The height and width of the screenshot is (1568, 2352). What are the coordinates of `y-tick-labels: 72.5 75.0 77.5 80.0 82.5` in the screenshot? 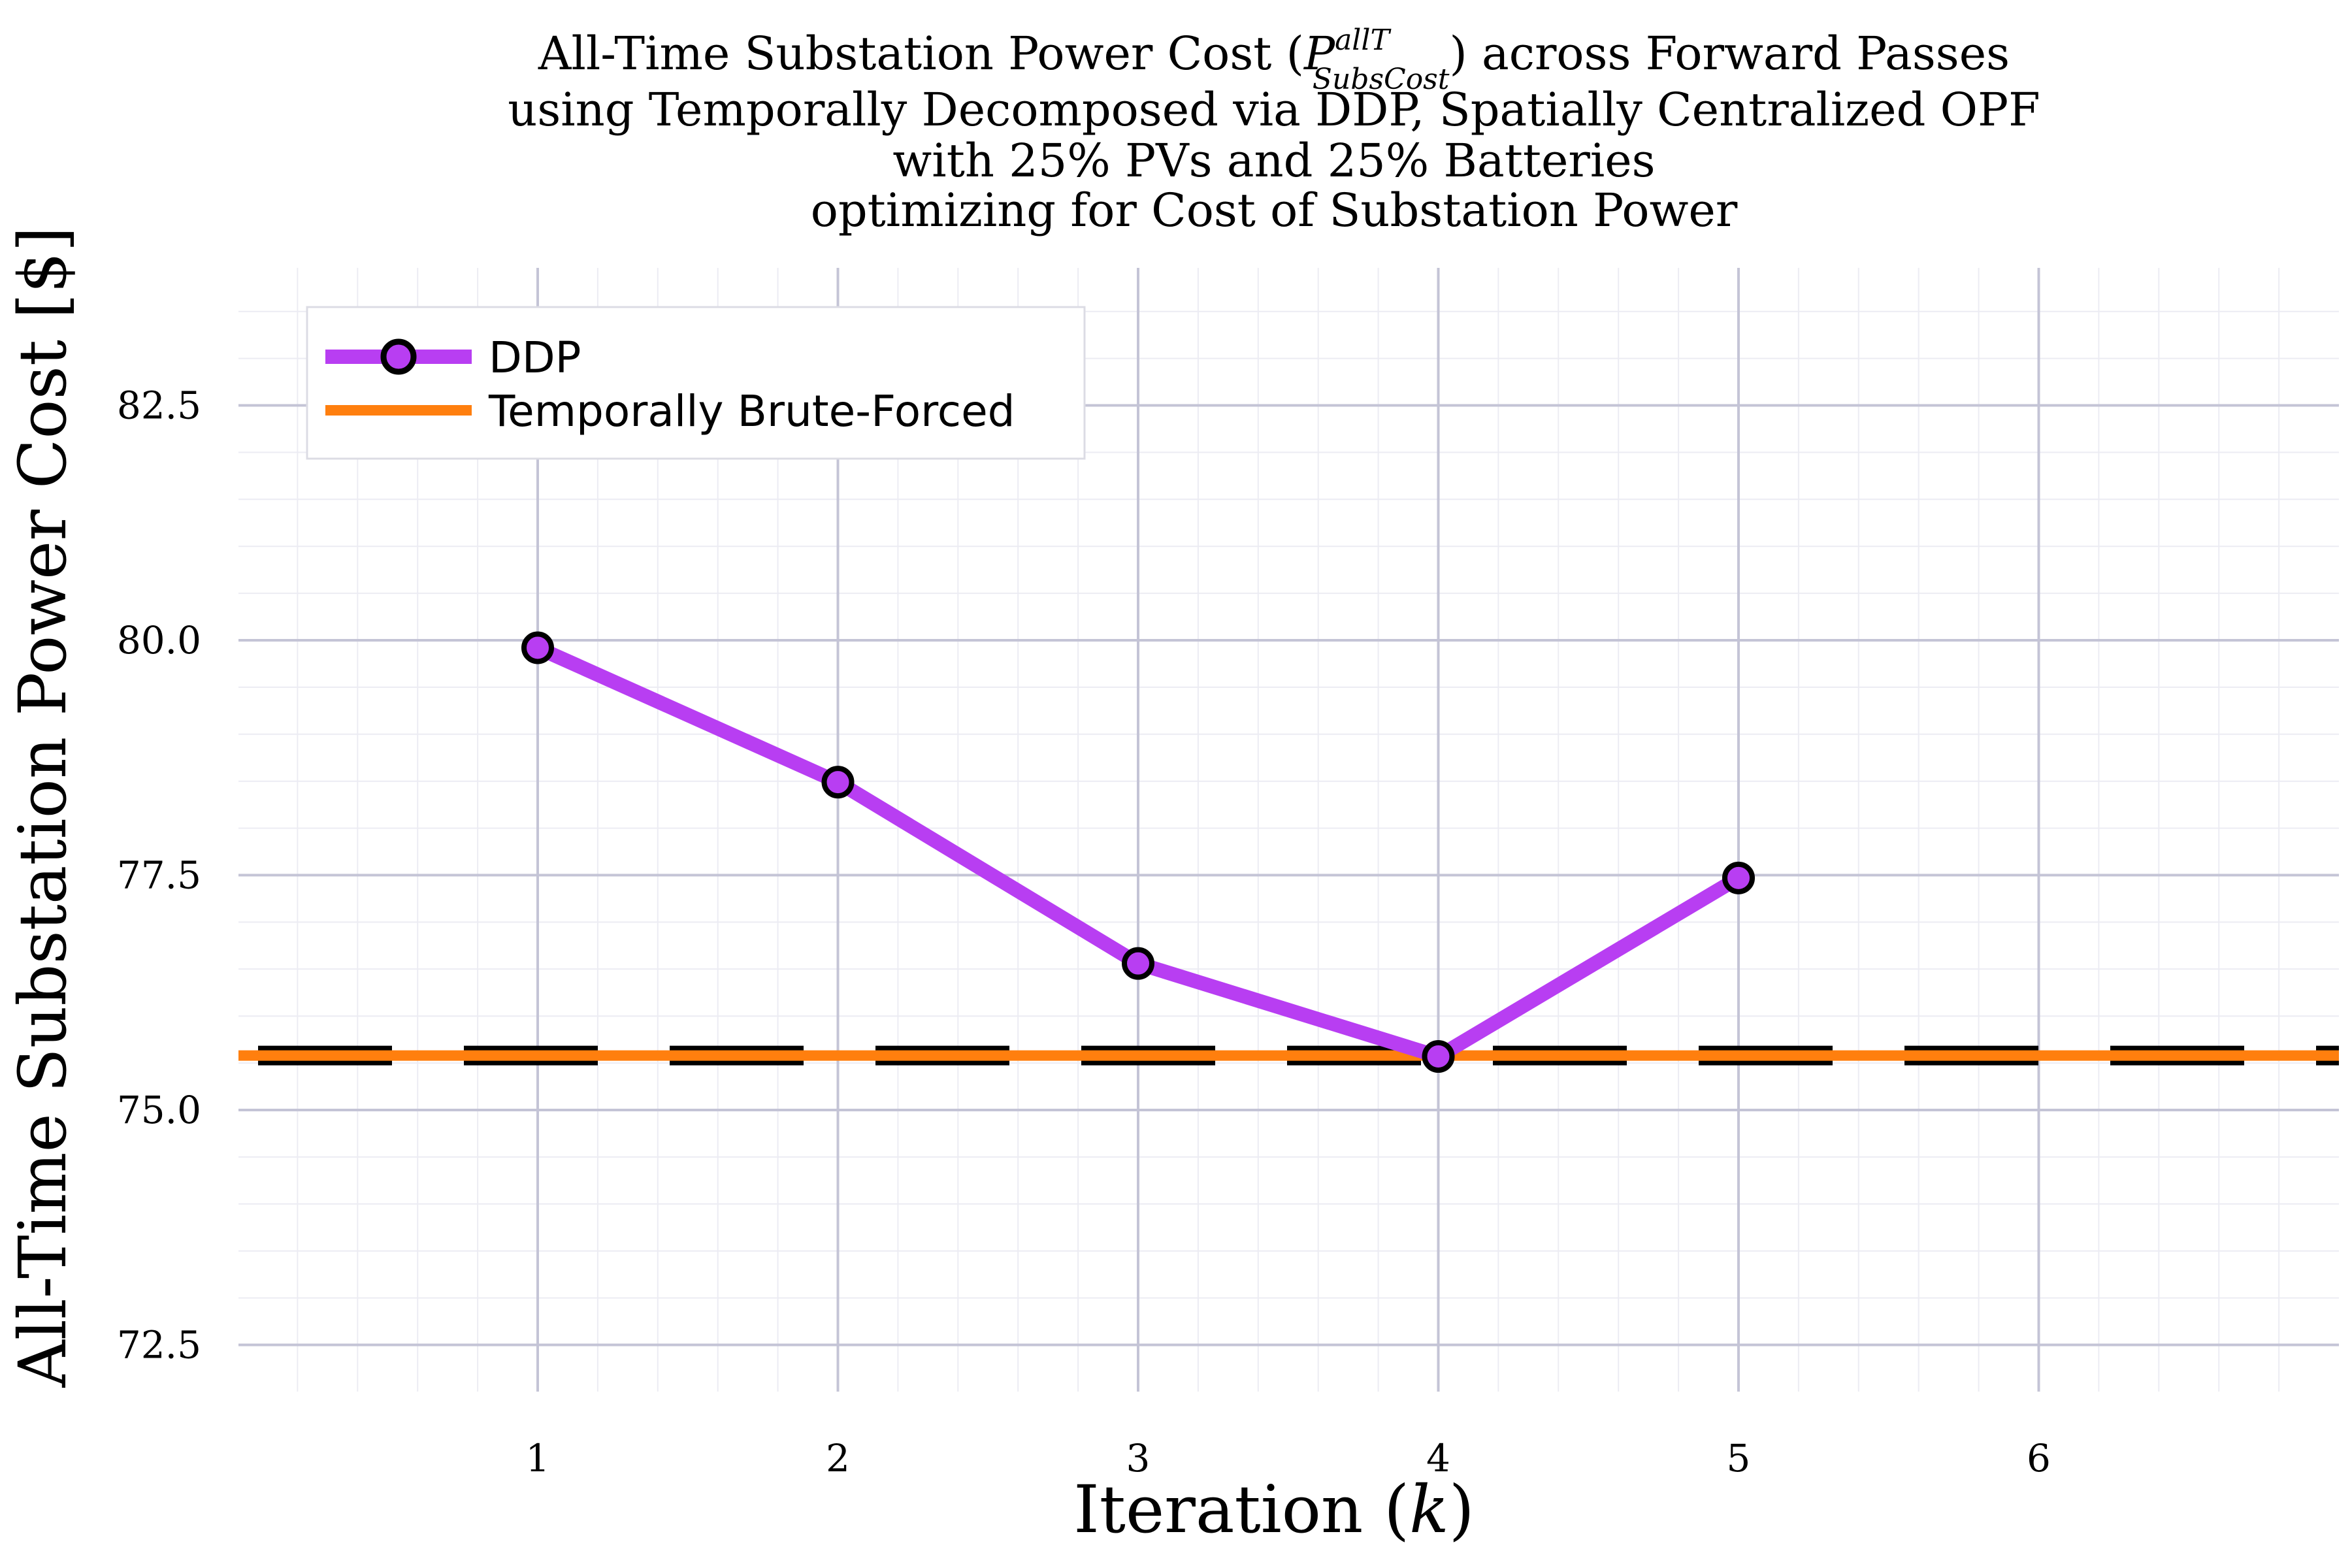 It's located at (159, 875).